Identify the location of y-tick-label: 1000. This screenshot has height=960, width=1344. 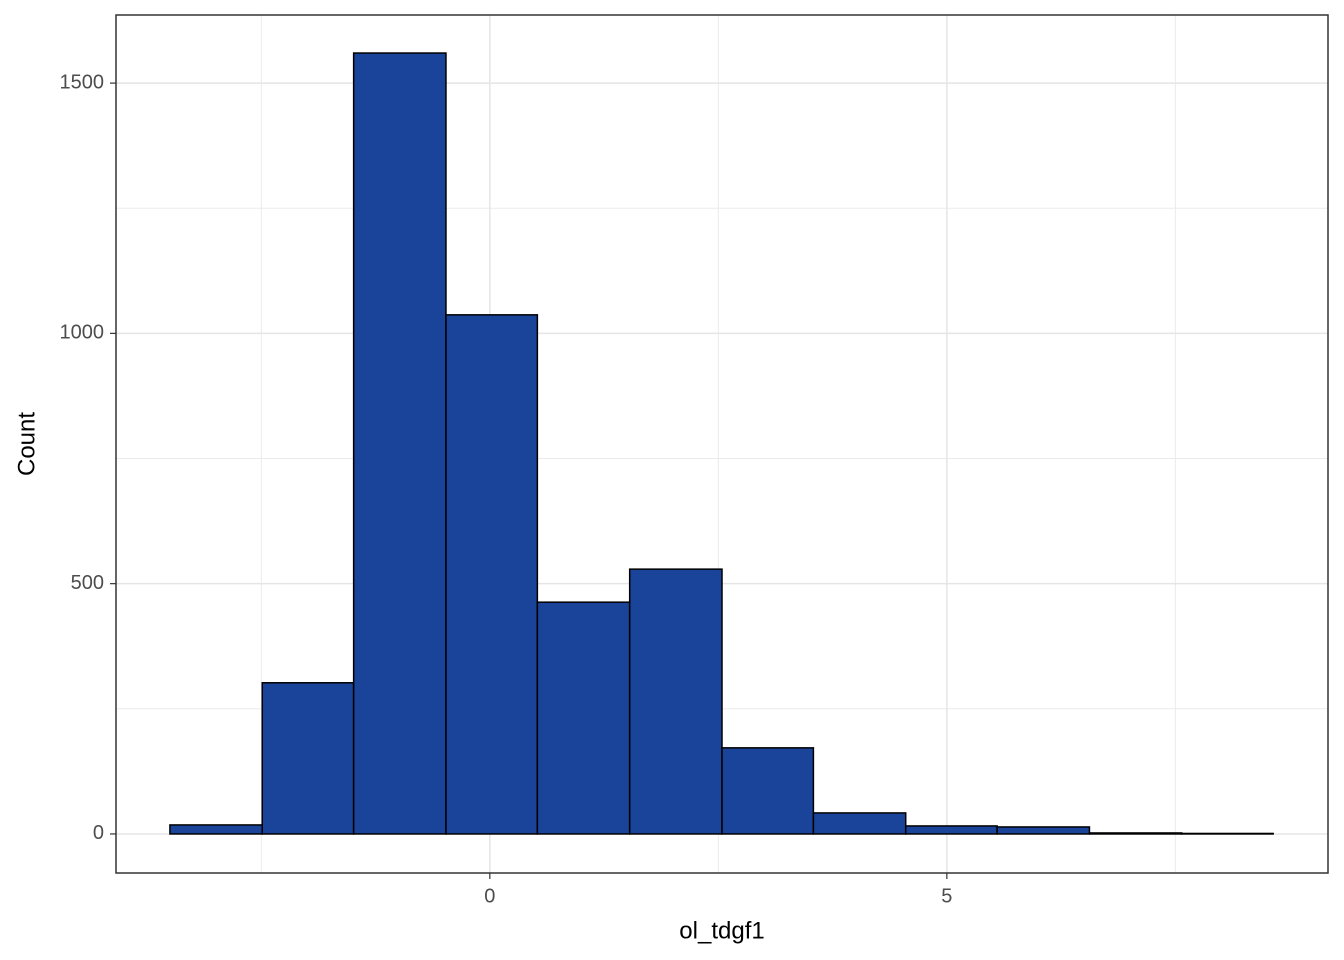
(82, 333).